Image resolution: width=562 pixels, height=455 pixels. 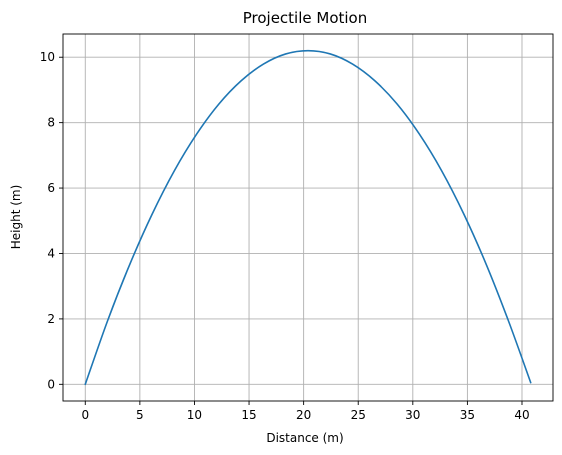 I want to click on y-tick-label: 6, so click(x=51, y=188).